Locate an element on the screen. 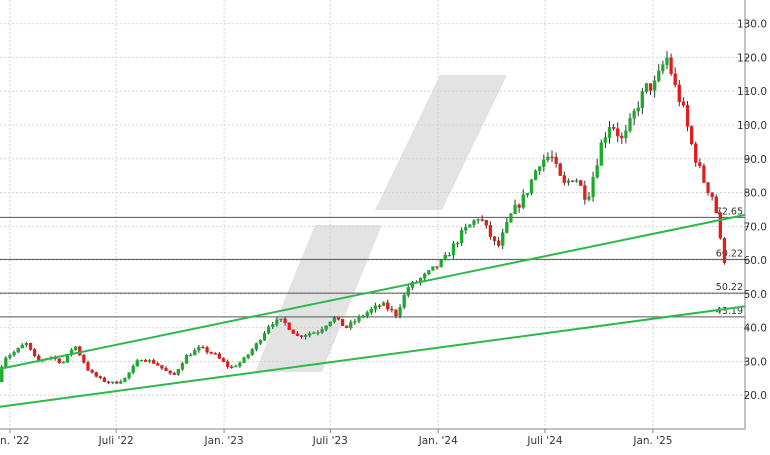 This screenshot has height=455, width=770. y-tick-label: 70.0 is located at coordinates (755, 227).